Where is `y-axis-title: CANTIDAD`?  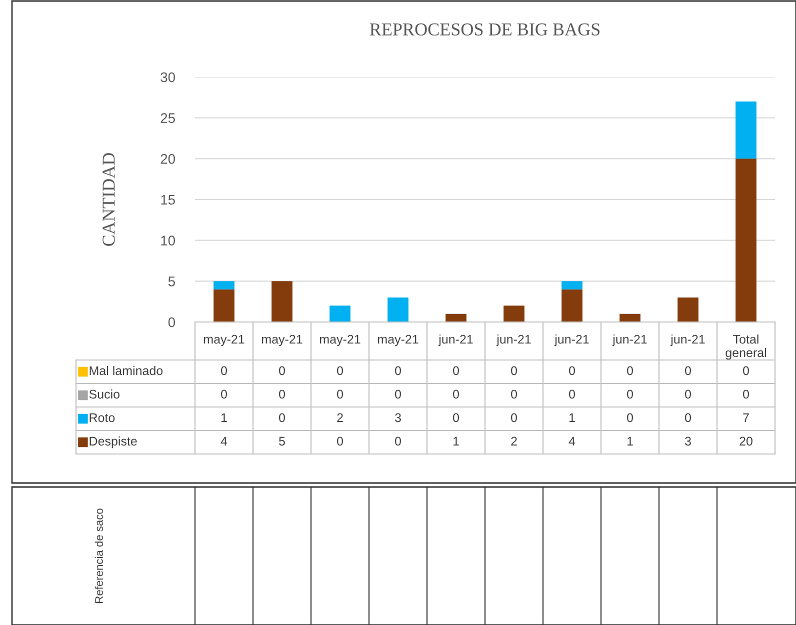 y-axis-title: CANTIDAD is located at coordinates (108, 199).